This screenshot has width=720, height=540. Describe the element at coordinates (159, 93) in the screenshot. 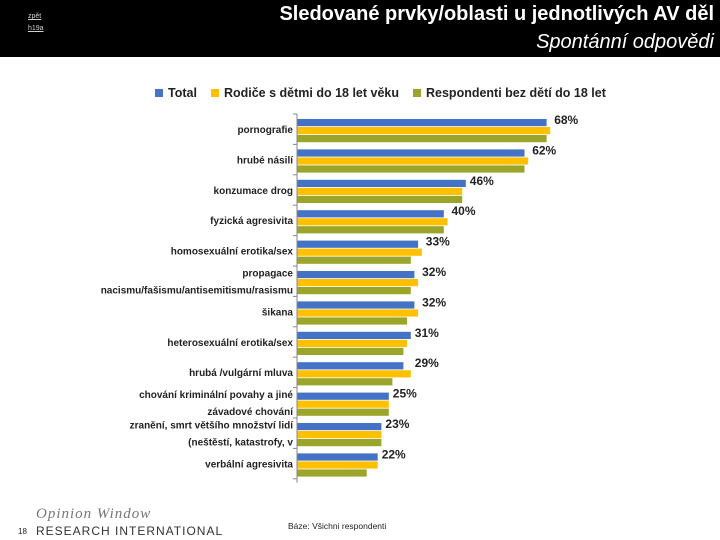

I see `legend-swatch-total` at that location.